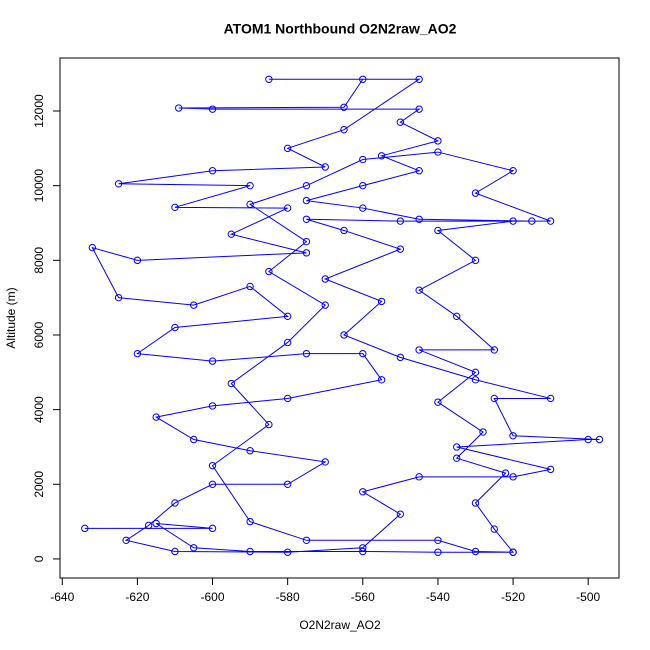  I want to click on y-tick-label: 0, so click(39, 558).